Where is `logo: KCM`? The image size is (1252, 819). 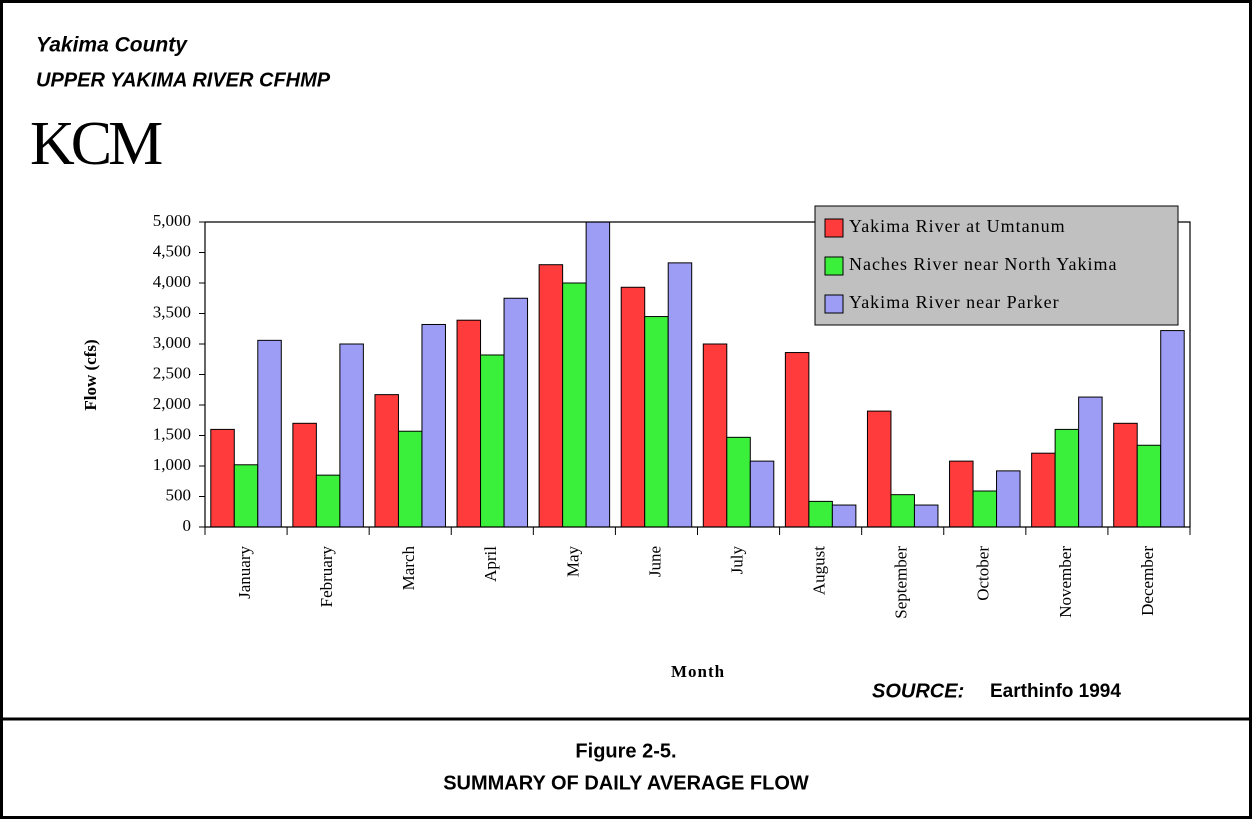
logo: KCM is located at coordinates (96, 144).